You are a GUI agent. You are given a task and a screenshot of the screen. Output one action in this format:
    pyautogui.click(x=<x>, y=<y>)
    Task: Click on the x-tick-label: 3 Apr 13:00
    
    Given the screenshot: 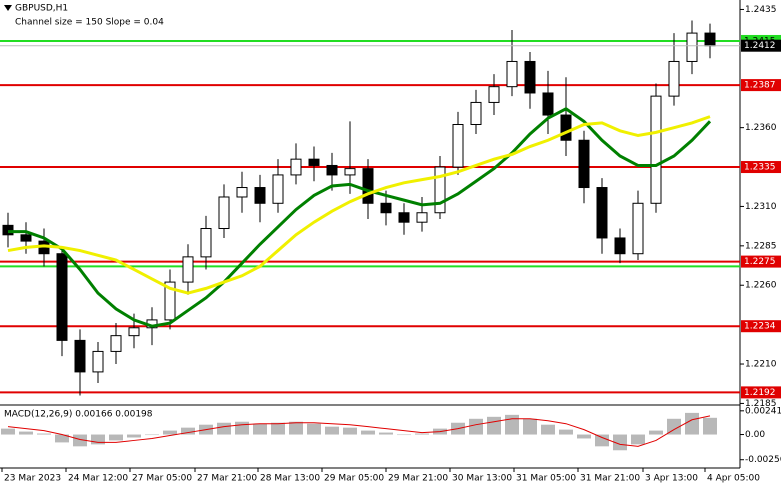 What is the action you would take?
    pyautogui.click(x=671, y=479)
    